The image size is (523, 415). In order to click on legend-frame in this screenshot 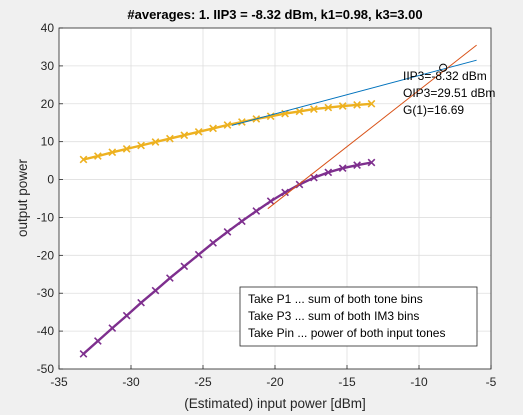, I will do `click(358, 316)`.